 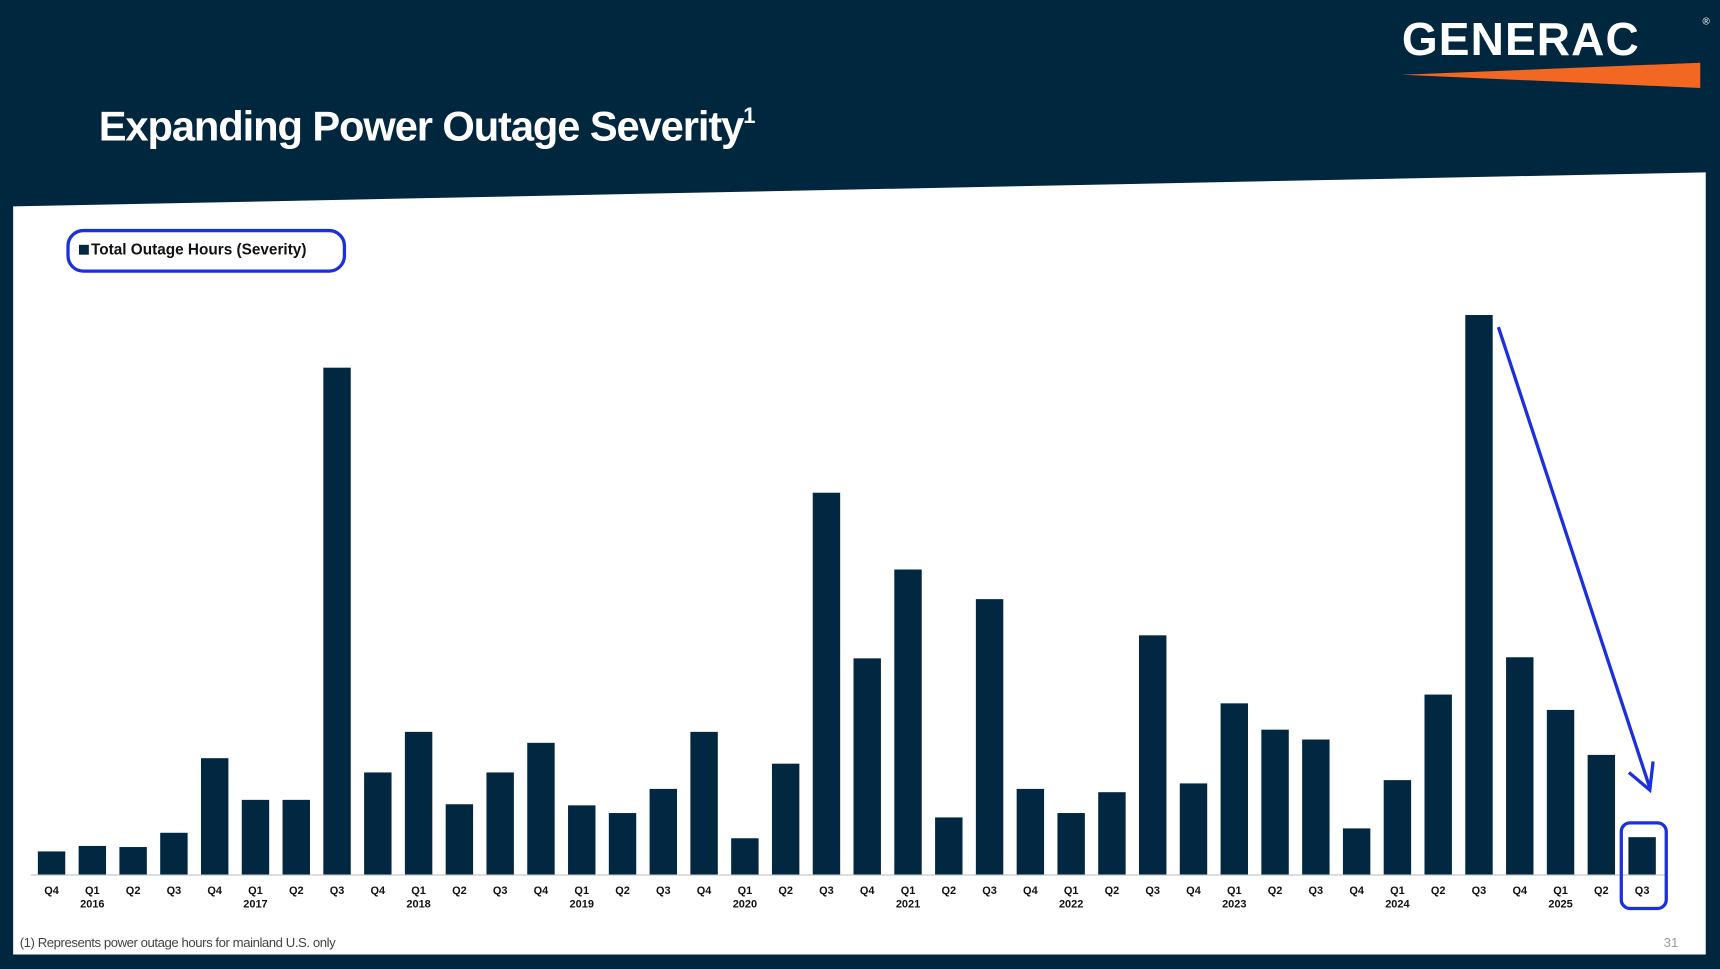 What do you see at coordinates (1641, 777) in the screenshot?
I see `annotation-arrowhead` at bounding box center [1641, 777].